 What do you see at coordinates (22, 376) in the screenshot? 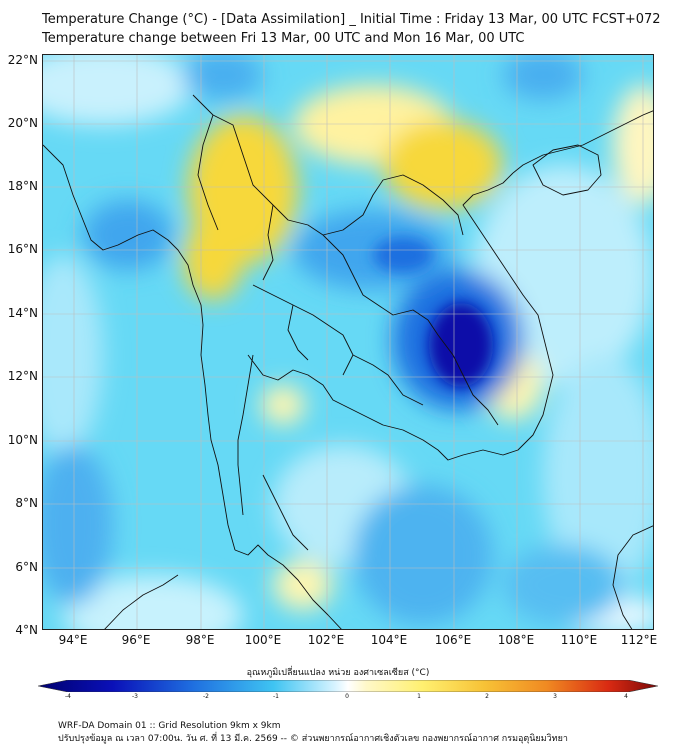
I see `lat-label-12N: 12°N` at bounding box center [22, 376].